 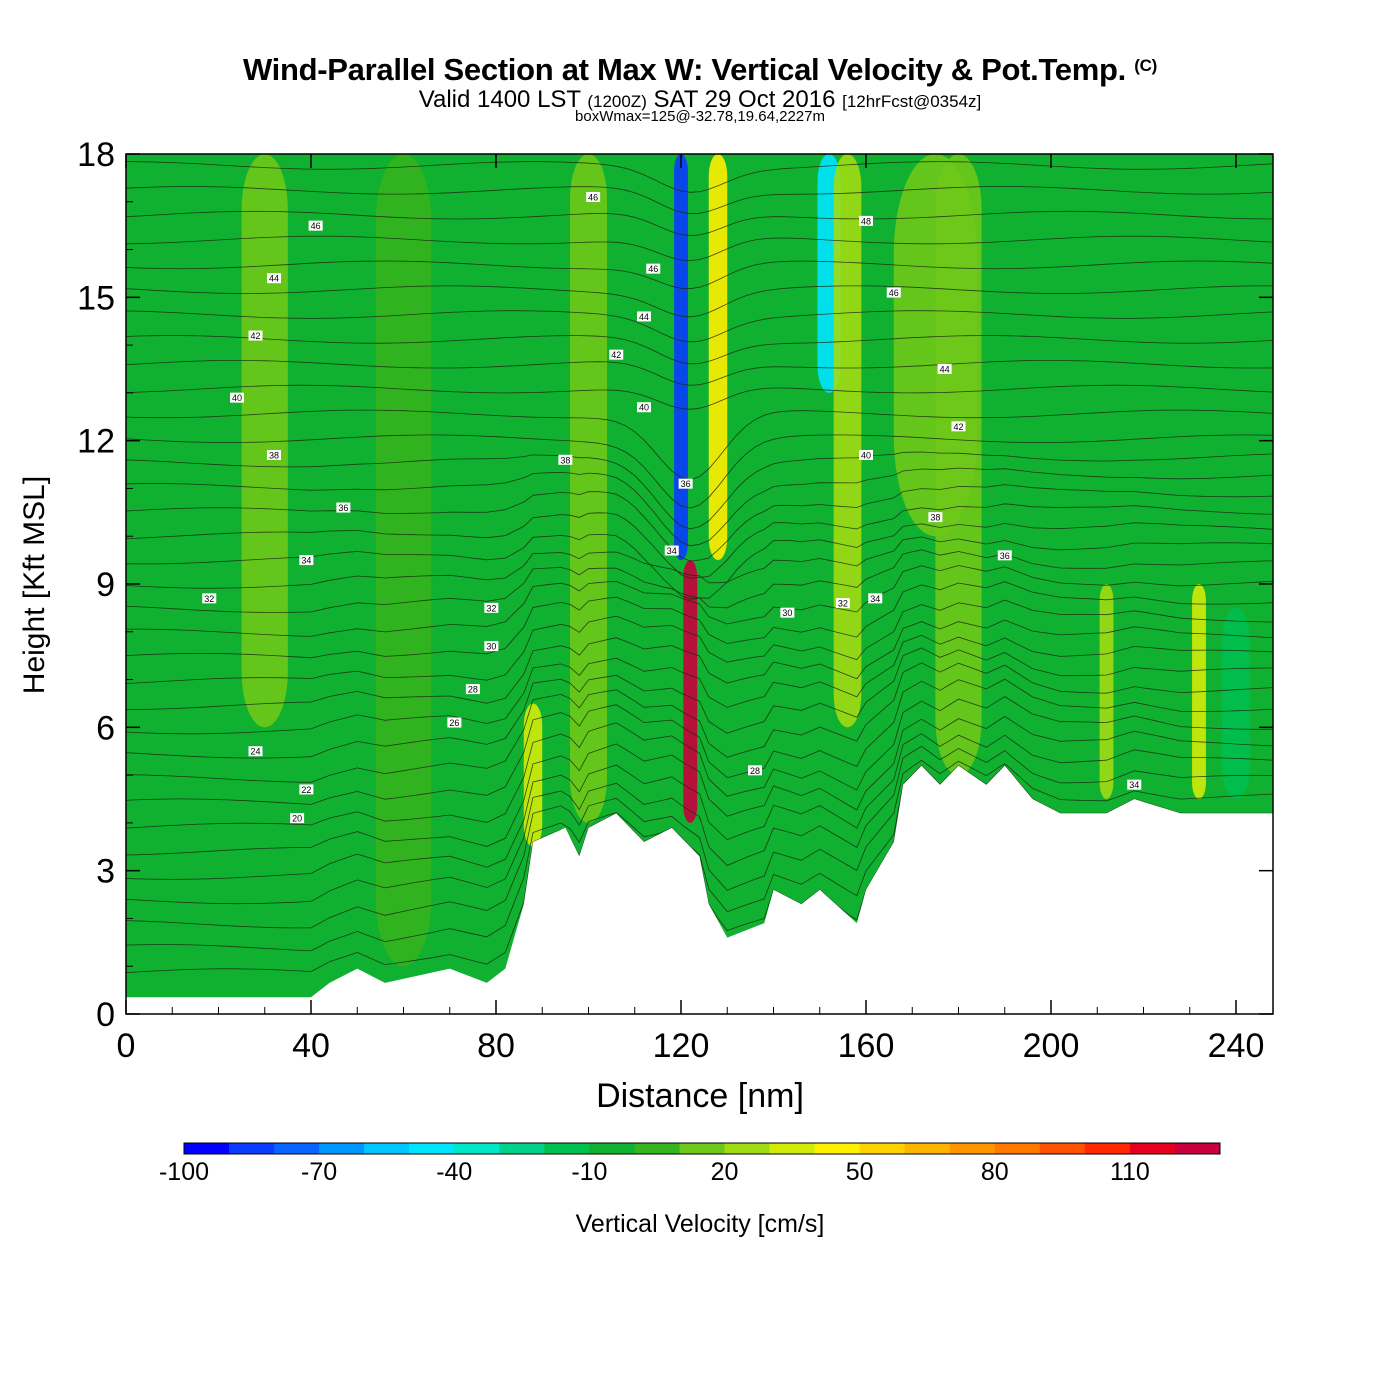 I want to click on box-wmax-info: boxWmax=125@-32.78,19.64,2227m, so click(x=700, y=116).